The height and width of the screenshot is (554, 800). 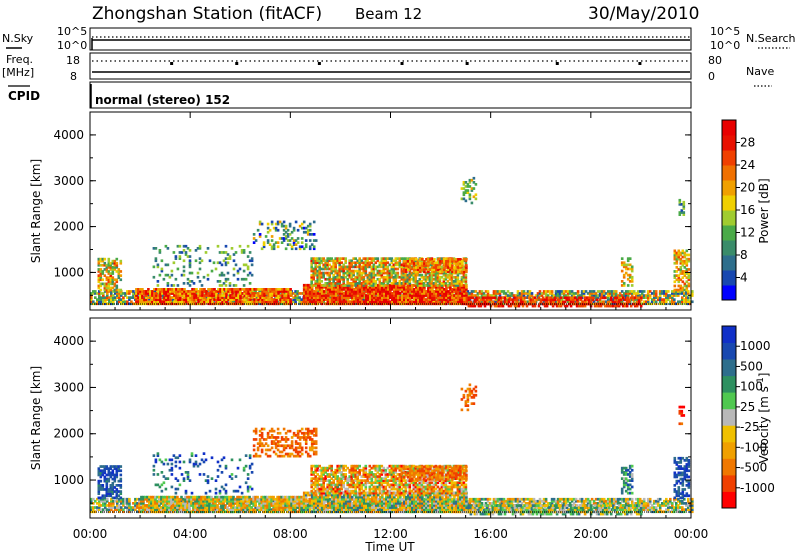 What do you see at coordinates (68, 272) in the screenshot?
I see `y-tick-label: 1000` at bounding box center [68, 272].